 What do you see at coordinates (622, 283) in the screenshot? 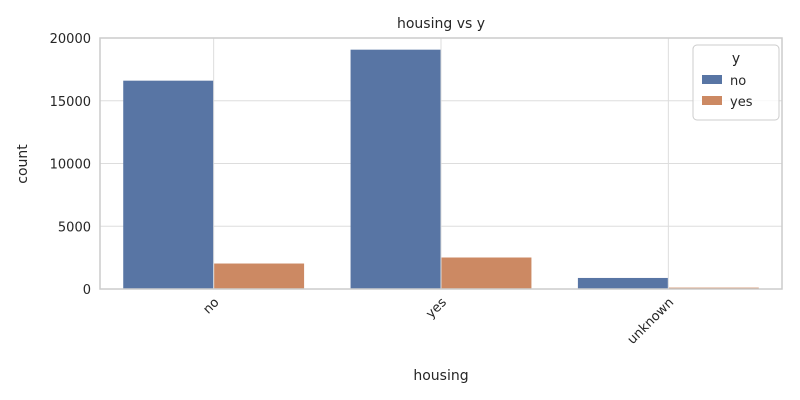
I see `bar-unknown-no` at bounding box center [622, 283].